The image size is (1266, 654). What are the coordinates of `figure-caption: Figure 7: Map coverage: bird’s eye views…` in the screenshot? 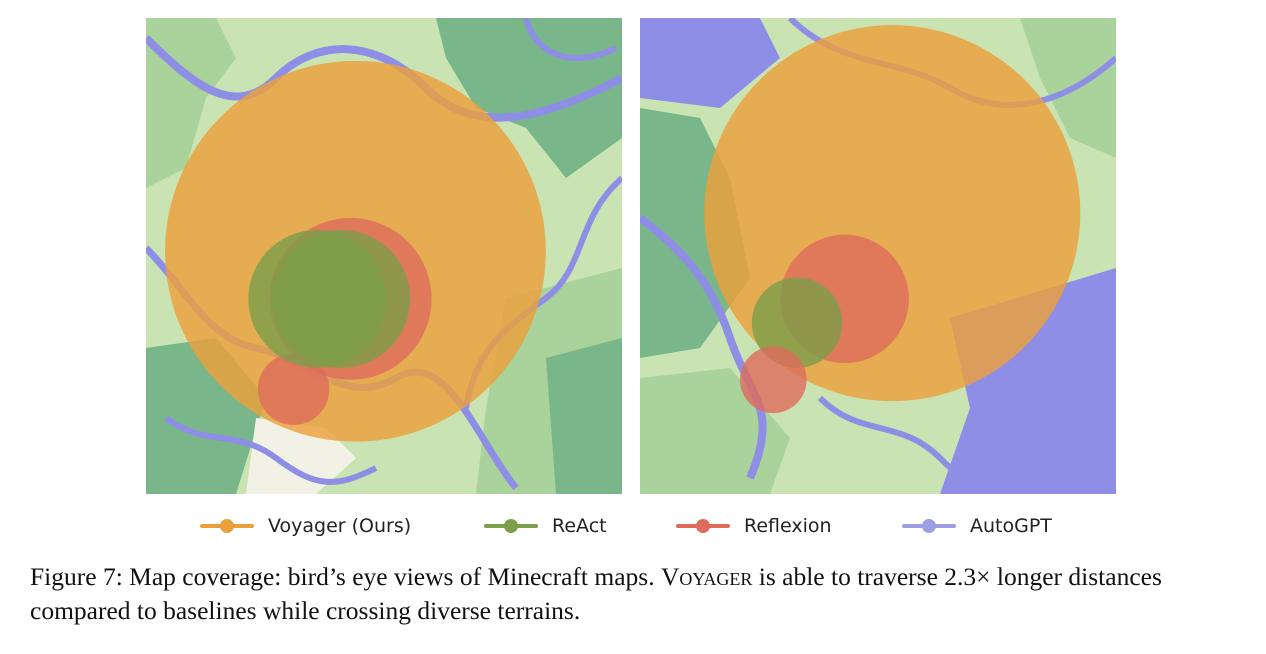 It's located at (635, 594).